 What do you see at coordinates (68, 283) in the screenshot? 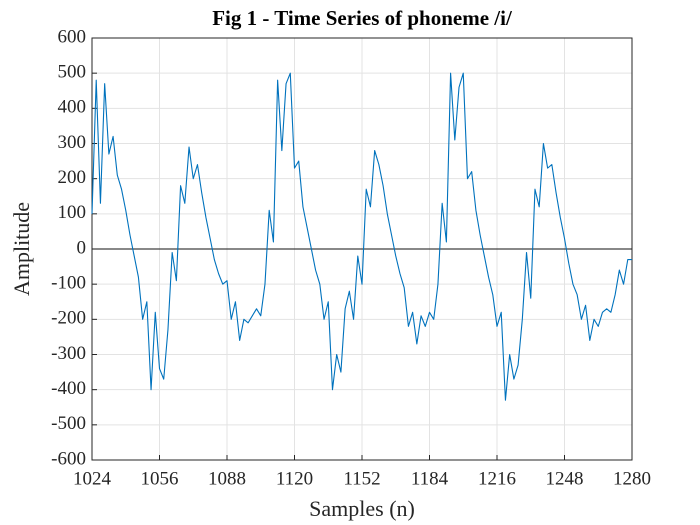
I see `y-tick-label: -100` at bounding box center [68, 283].